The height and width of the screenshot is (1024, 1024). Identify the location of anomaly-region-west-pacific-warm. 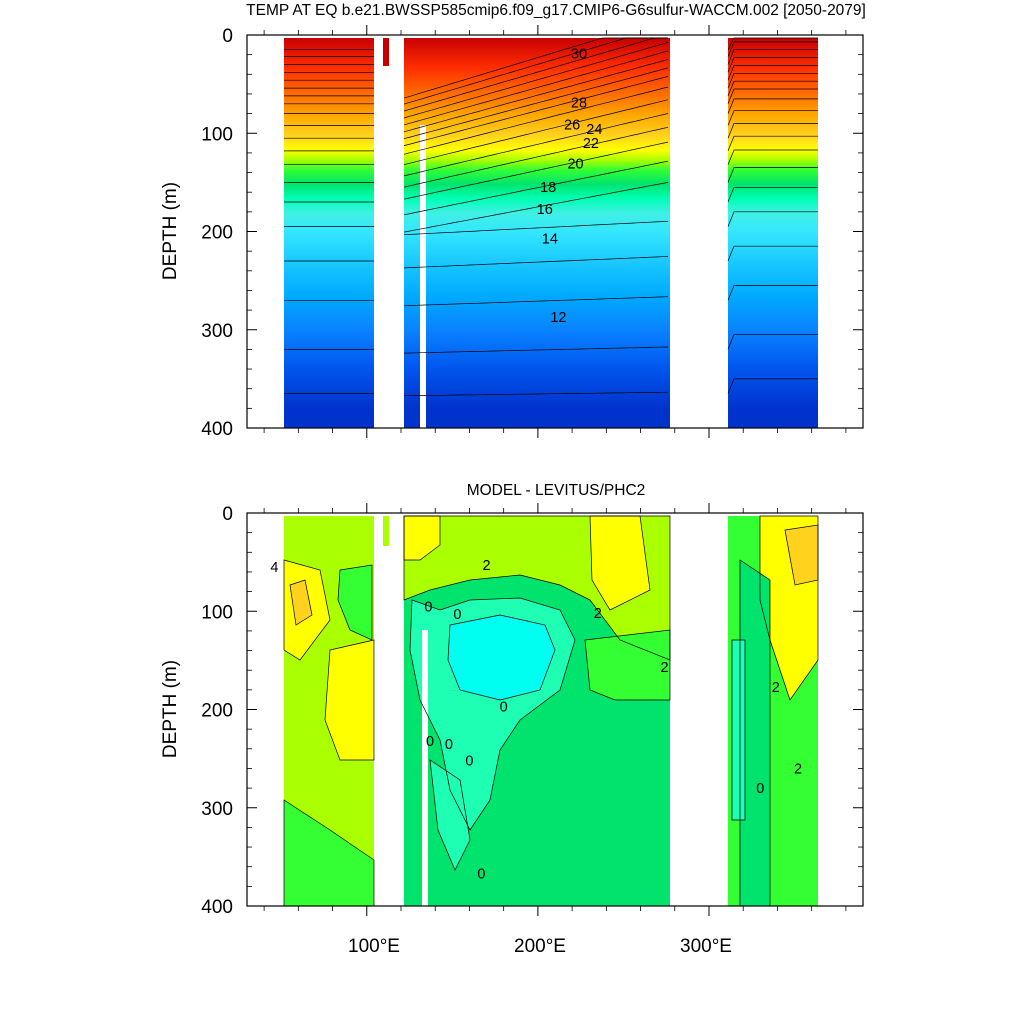
(422, 538).